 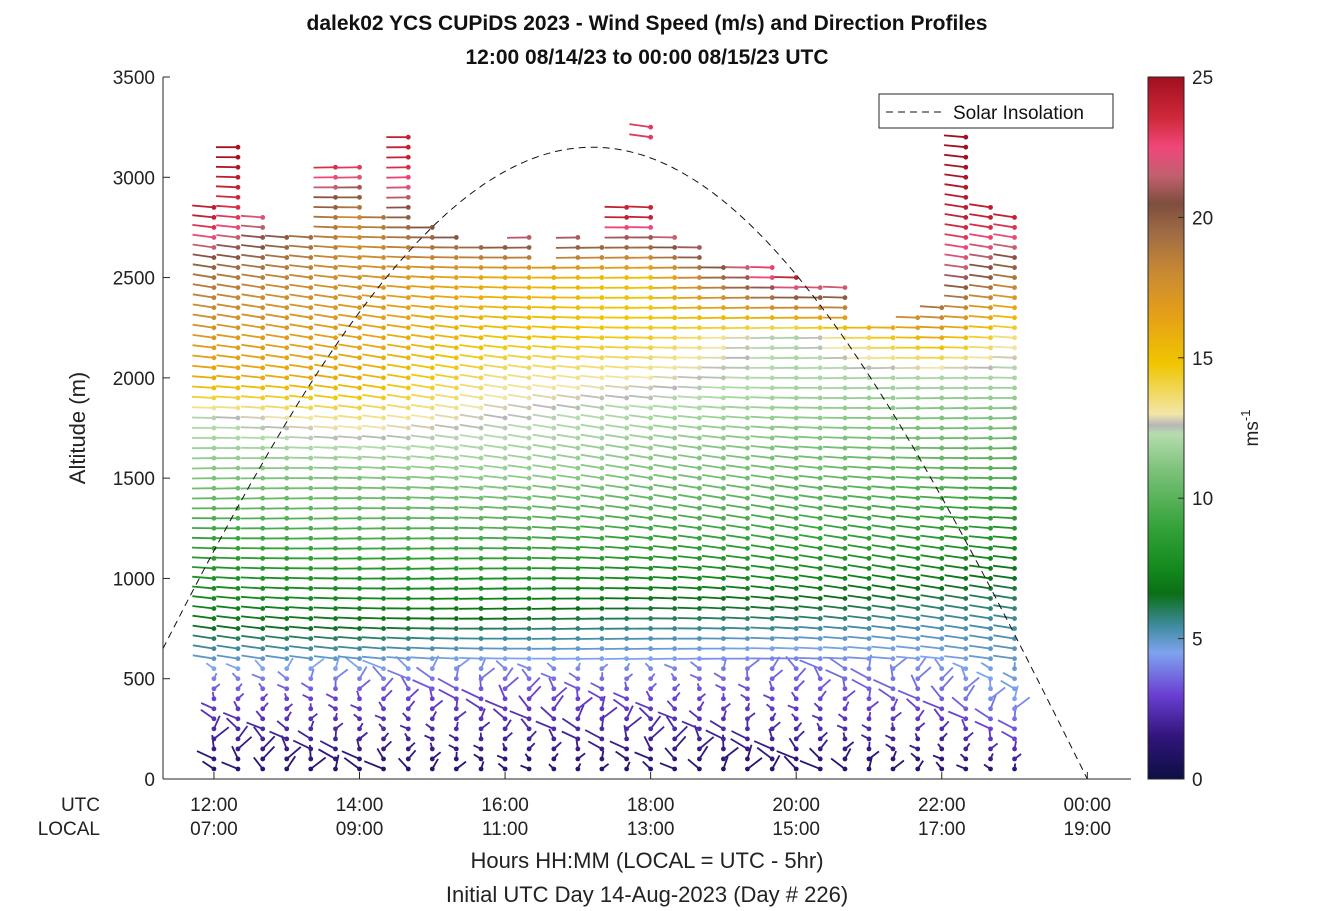 I want to click on figure-footnote: Initial UTC Day 14-Aug-2023 (Day # 226), so click(x=647, y=894).